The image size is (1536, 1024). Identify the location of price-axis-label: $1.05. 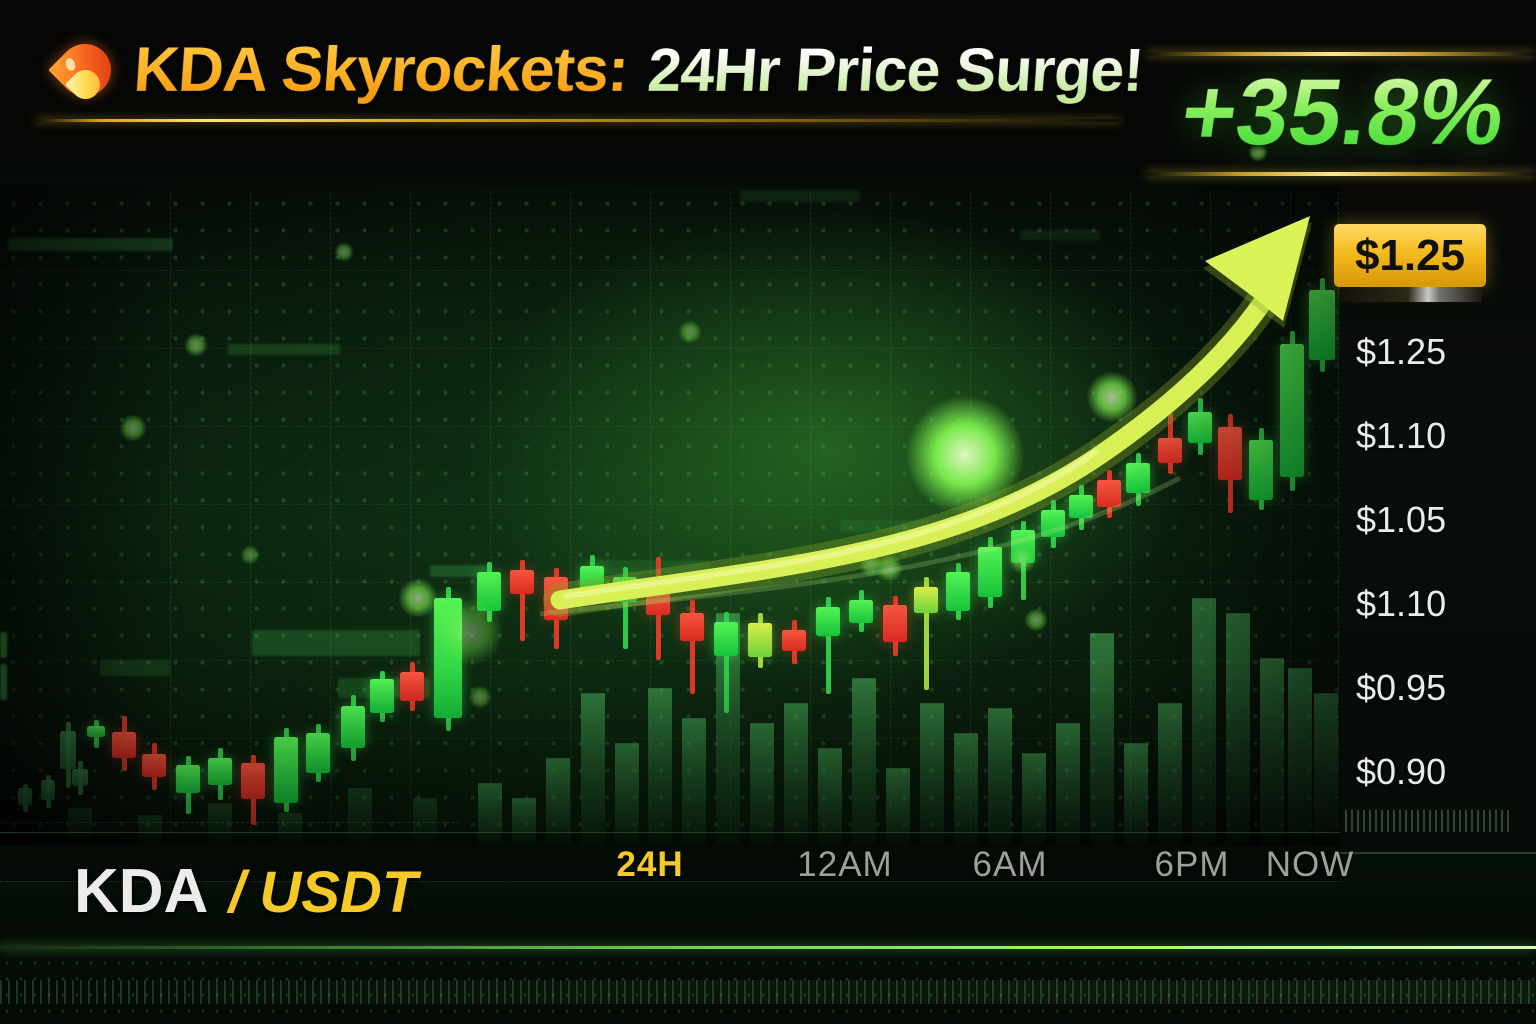
(1401, 519).